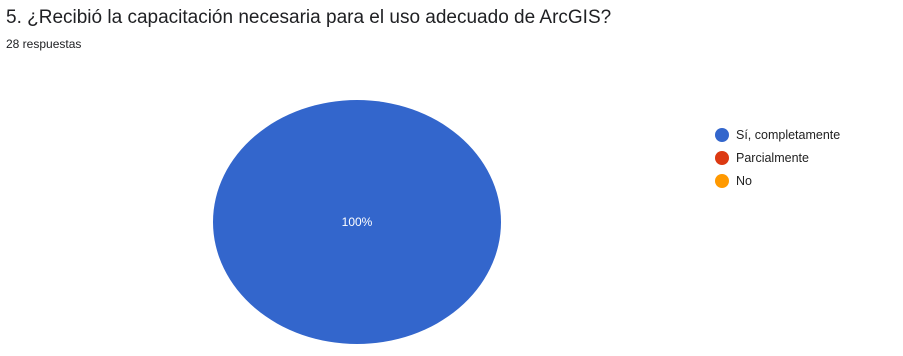 The width and height of the screenshot is (903, 356). Describe the element at coordinates (777, 180) in the screenshot. I see `legend-item-no: No` at that location.